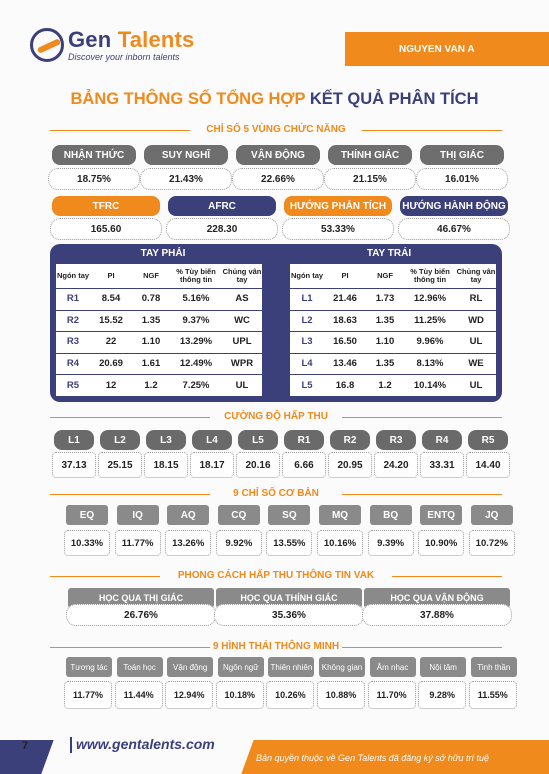 The width and height of the screenshot is (549, 774). Describe the element at coordinates (304, 465) in the screenshot. I see `absorb-value: 6.66` at that location.